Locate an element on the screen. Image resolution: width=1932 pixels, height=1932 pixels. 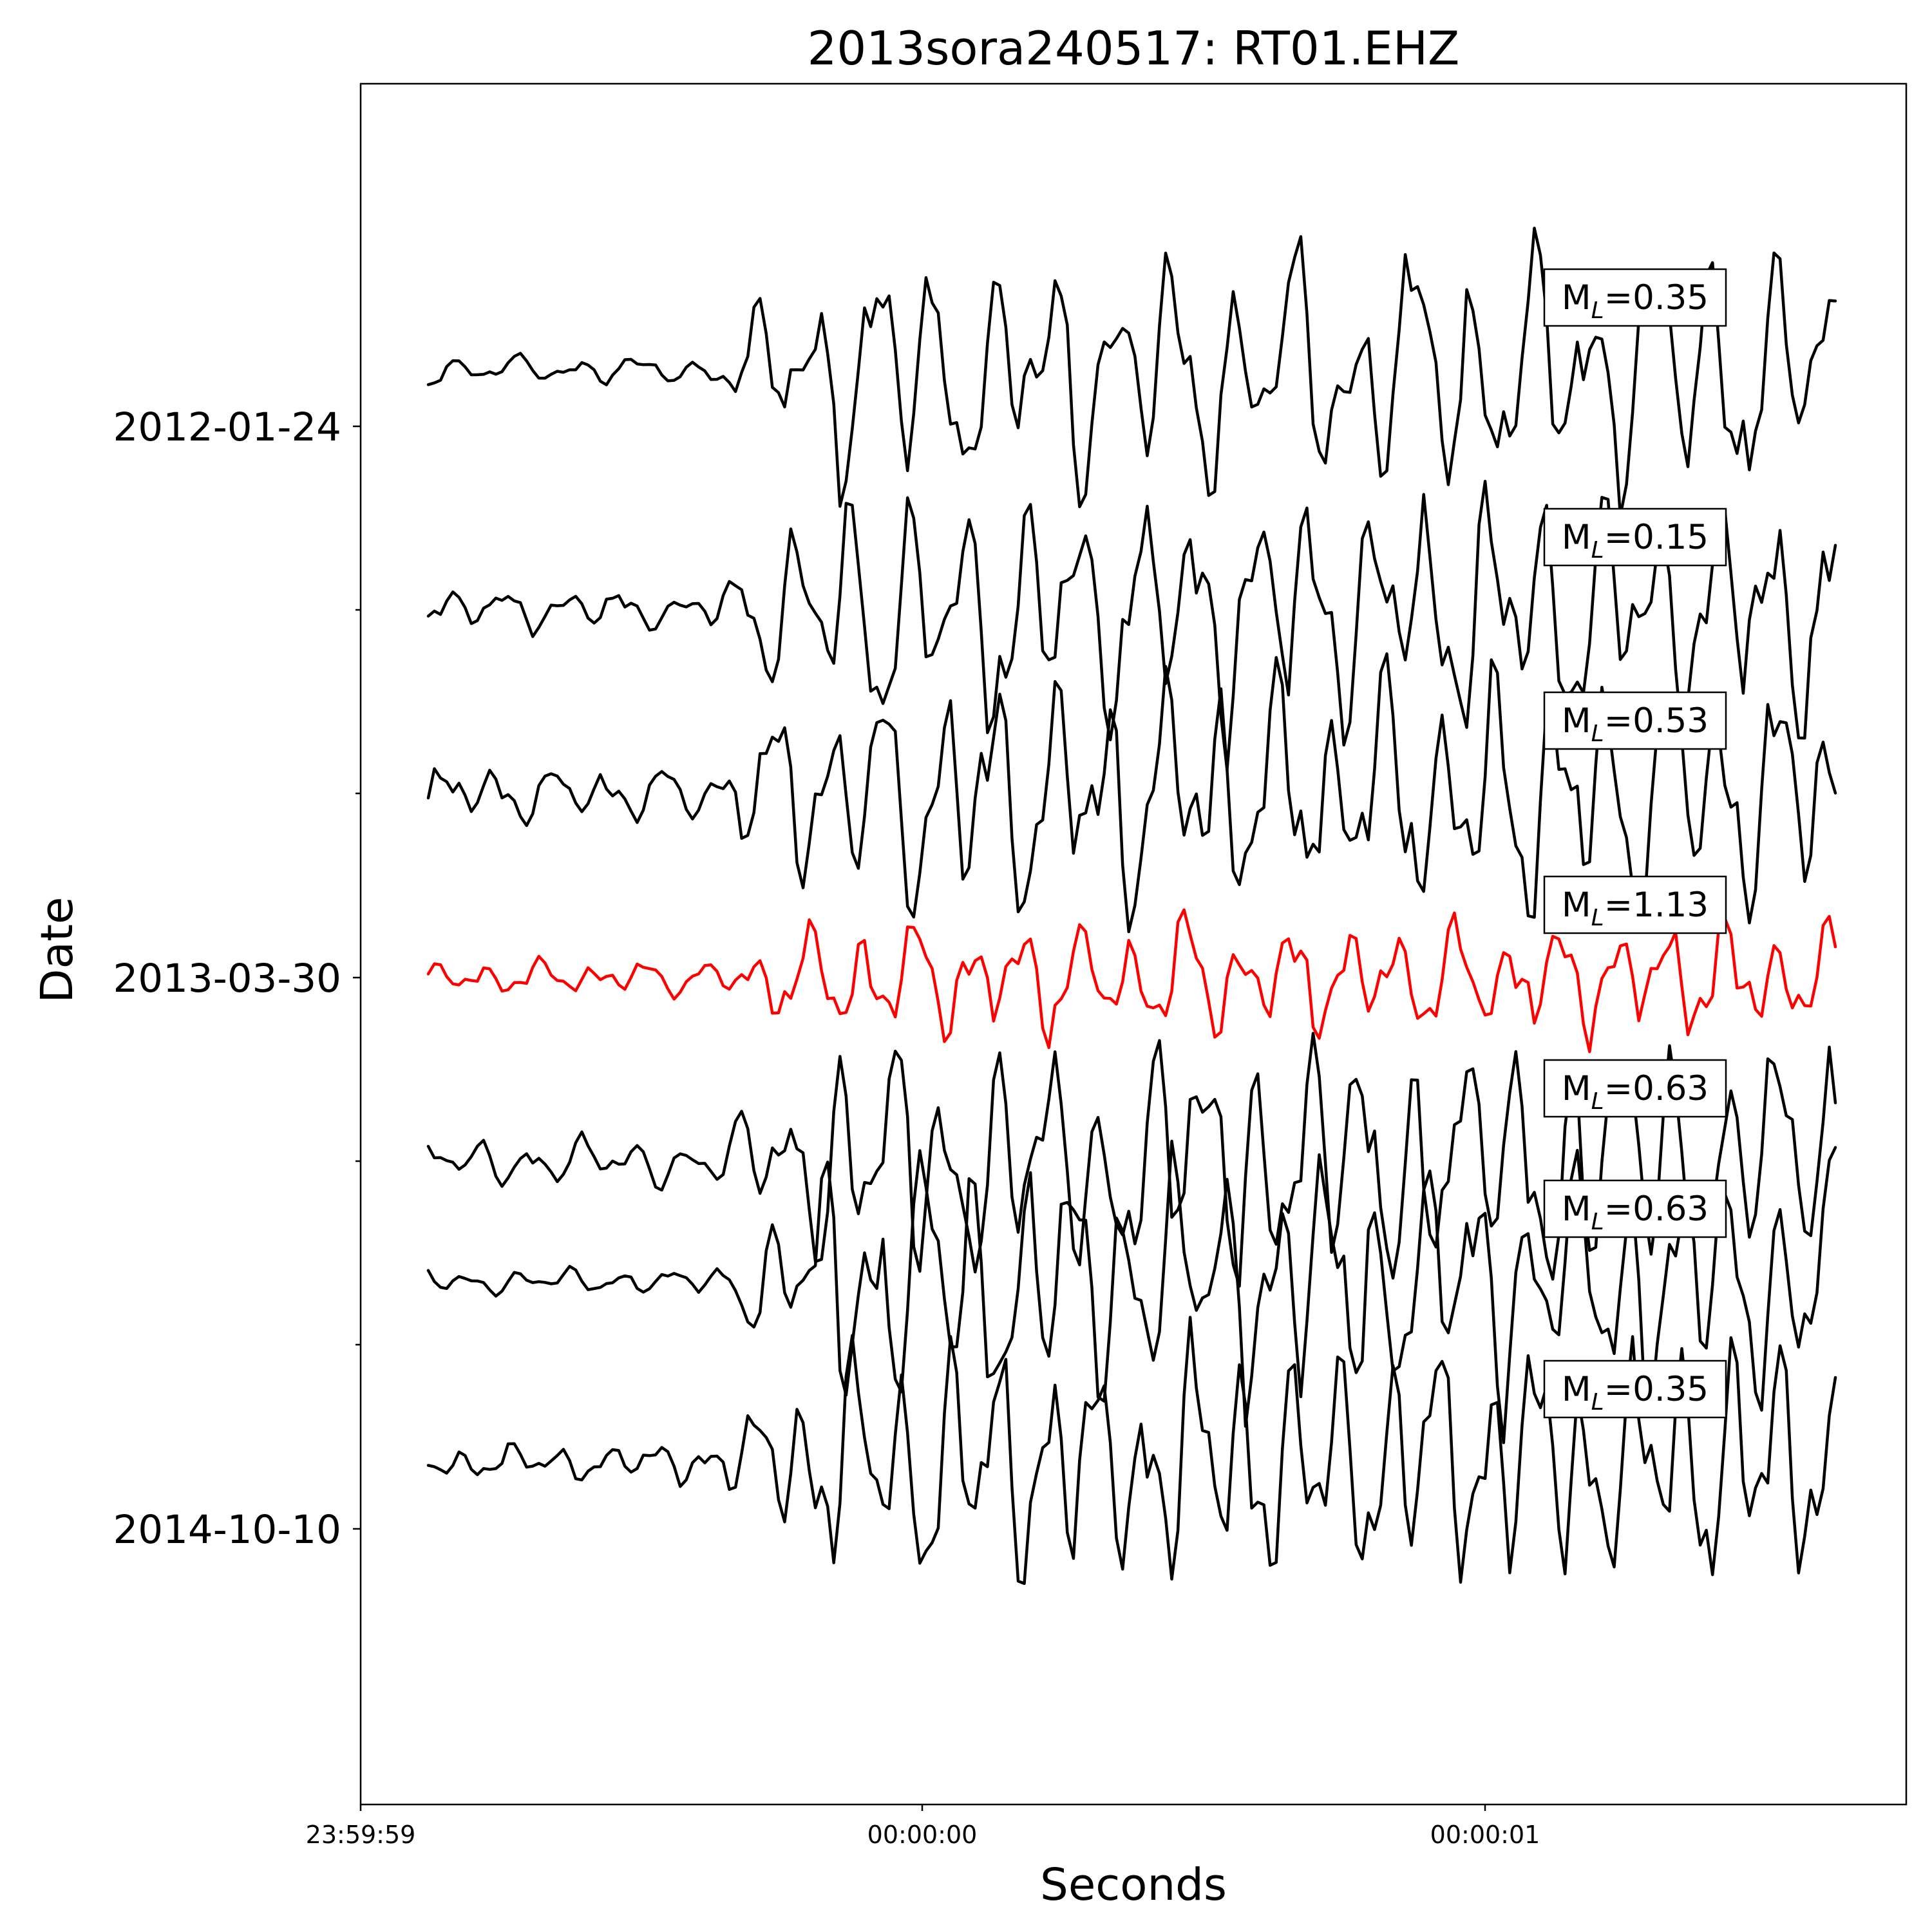
x-axis-label: Seconds is located at coordinates (1133, 1885).